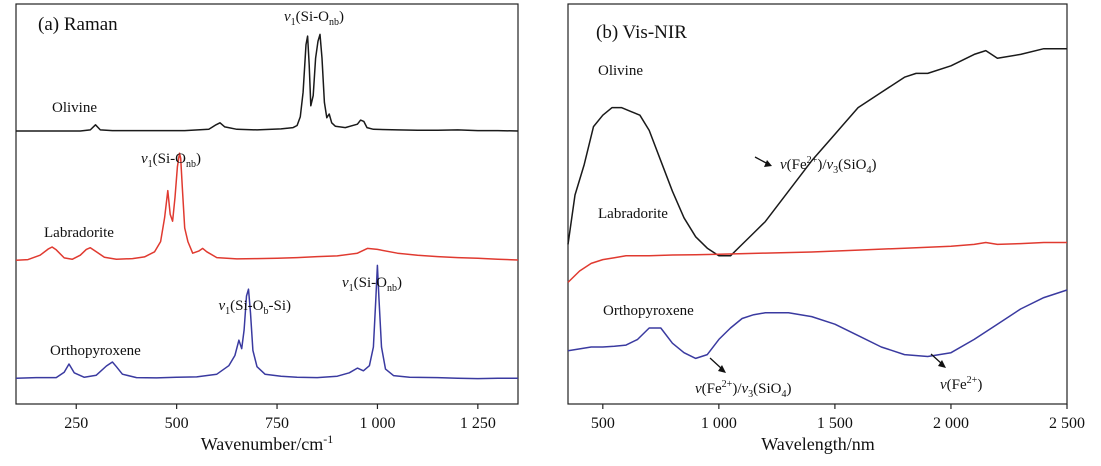 The width and height of the screenshot is (1101, 466). I want to click on visnir-x-axis: 500 1 000 1 500 2 000 2 500, so click(838, 418).